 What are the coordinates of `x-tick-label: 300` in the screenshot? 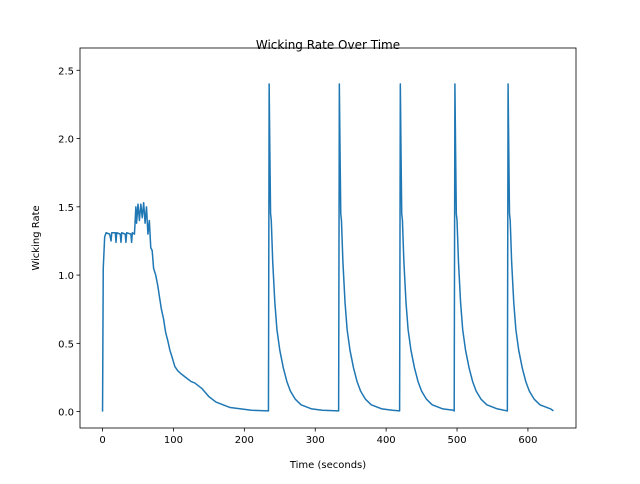 It's located at (315, 440).